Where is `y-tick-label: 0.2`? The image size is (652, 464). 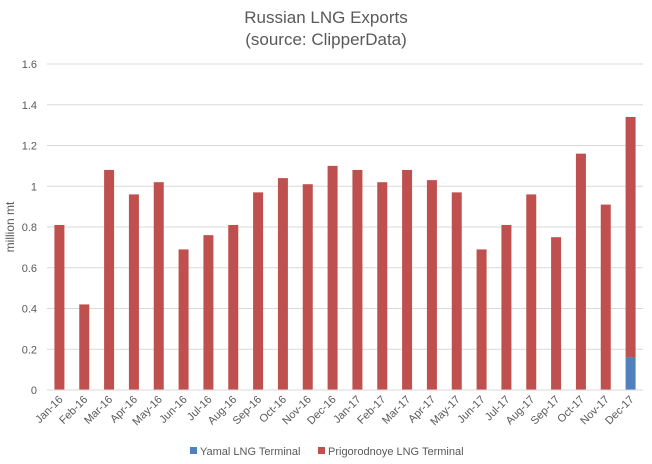 y-tick-label: 0.2 is located at coordinates (29, 350).